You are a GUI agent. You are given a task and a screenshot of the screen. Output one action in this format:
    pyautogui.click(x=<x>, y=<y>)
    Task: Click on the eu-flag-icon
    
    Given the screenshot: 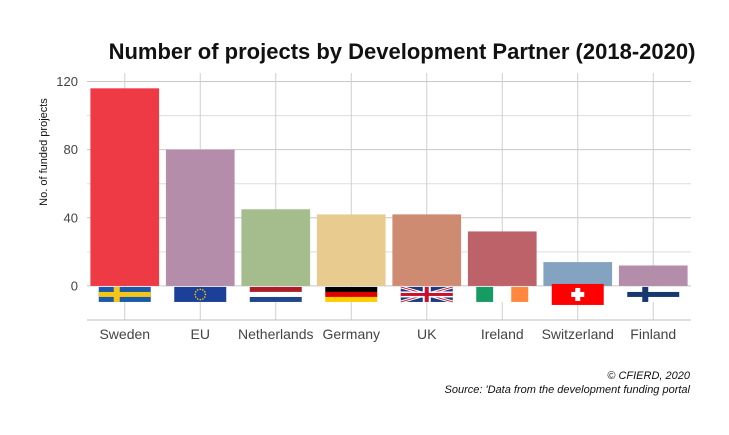 What is the action you would take?
    pyautogui.click(x=200, y=294)
    